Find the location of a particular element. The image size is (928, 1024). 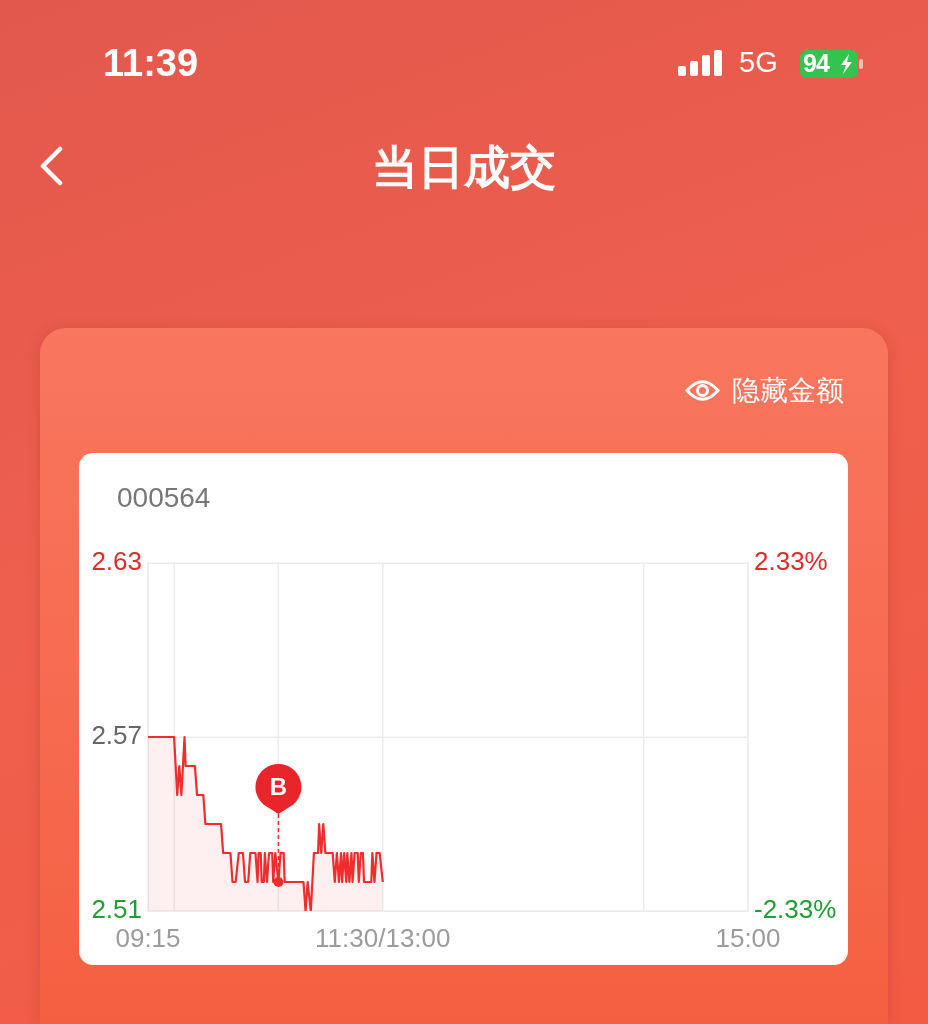

text: 11:39 is located at coordinates (151, 63).